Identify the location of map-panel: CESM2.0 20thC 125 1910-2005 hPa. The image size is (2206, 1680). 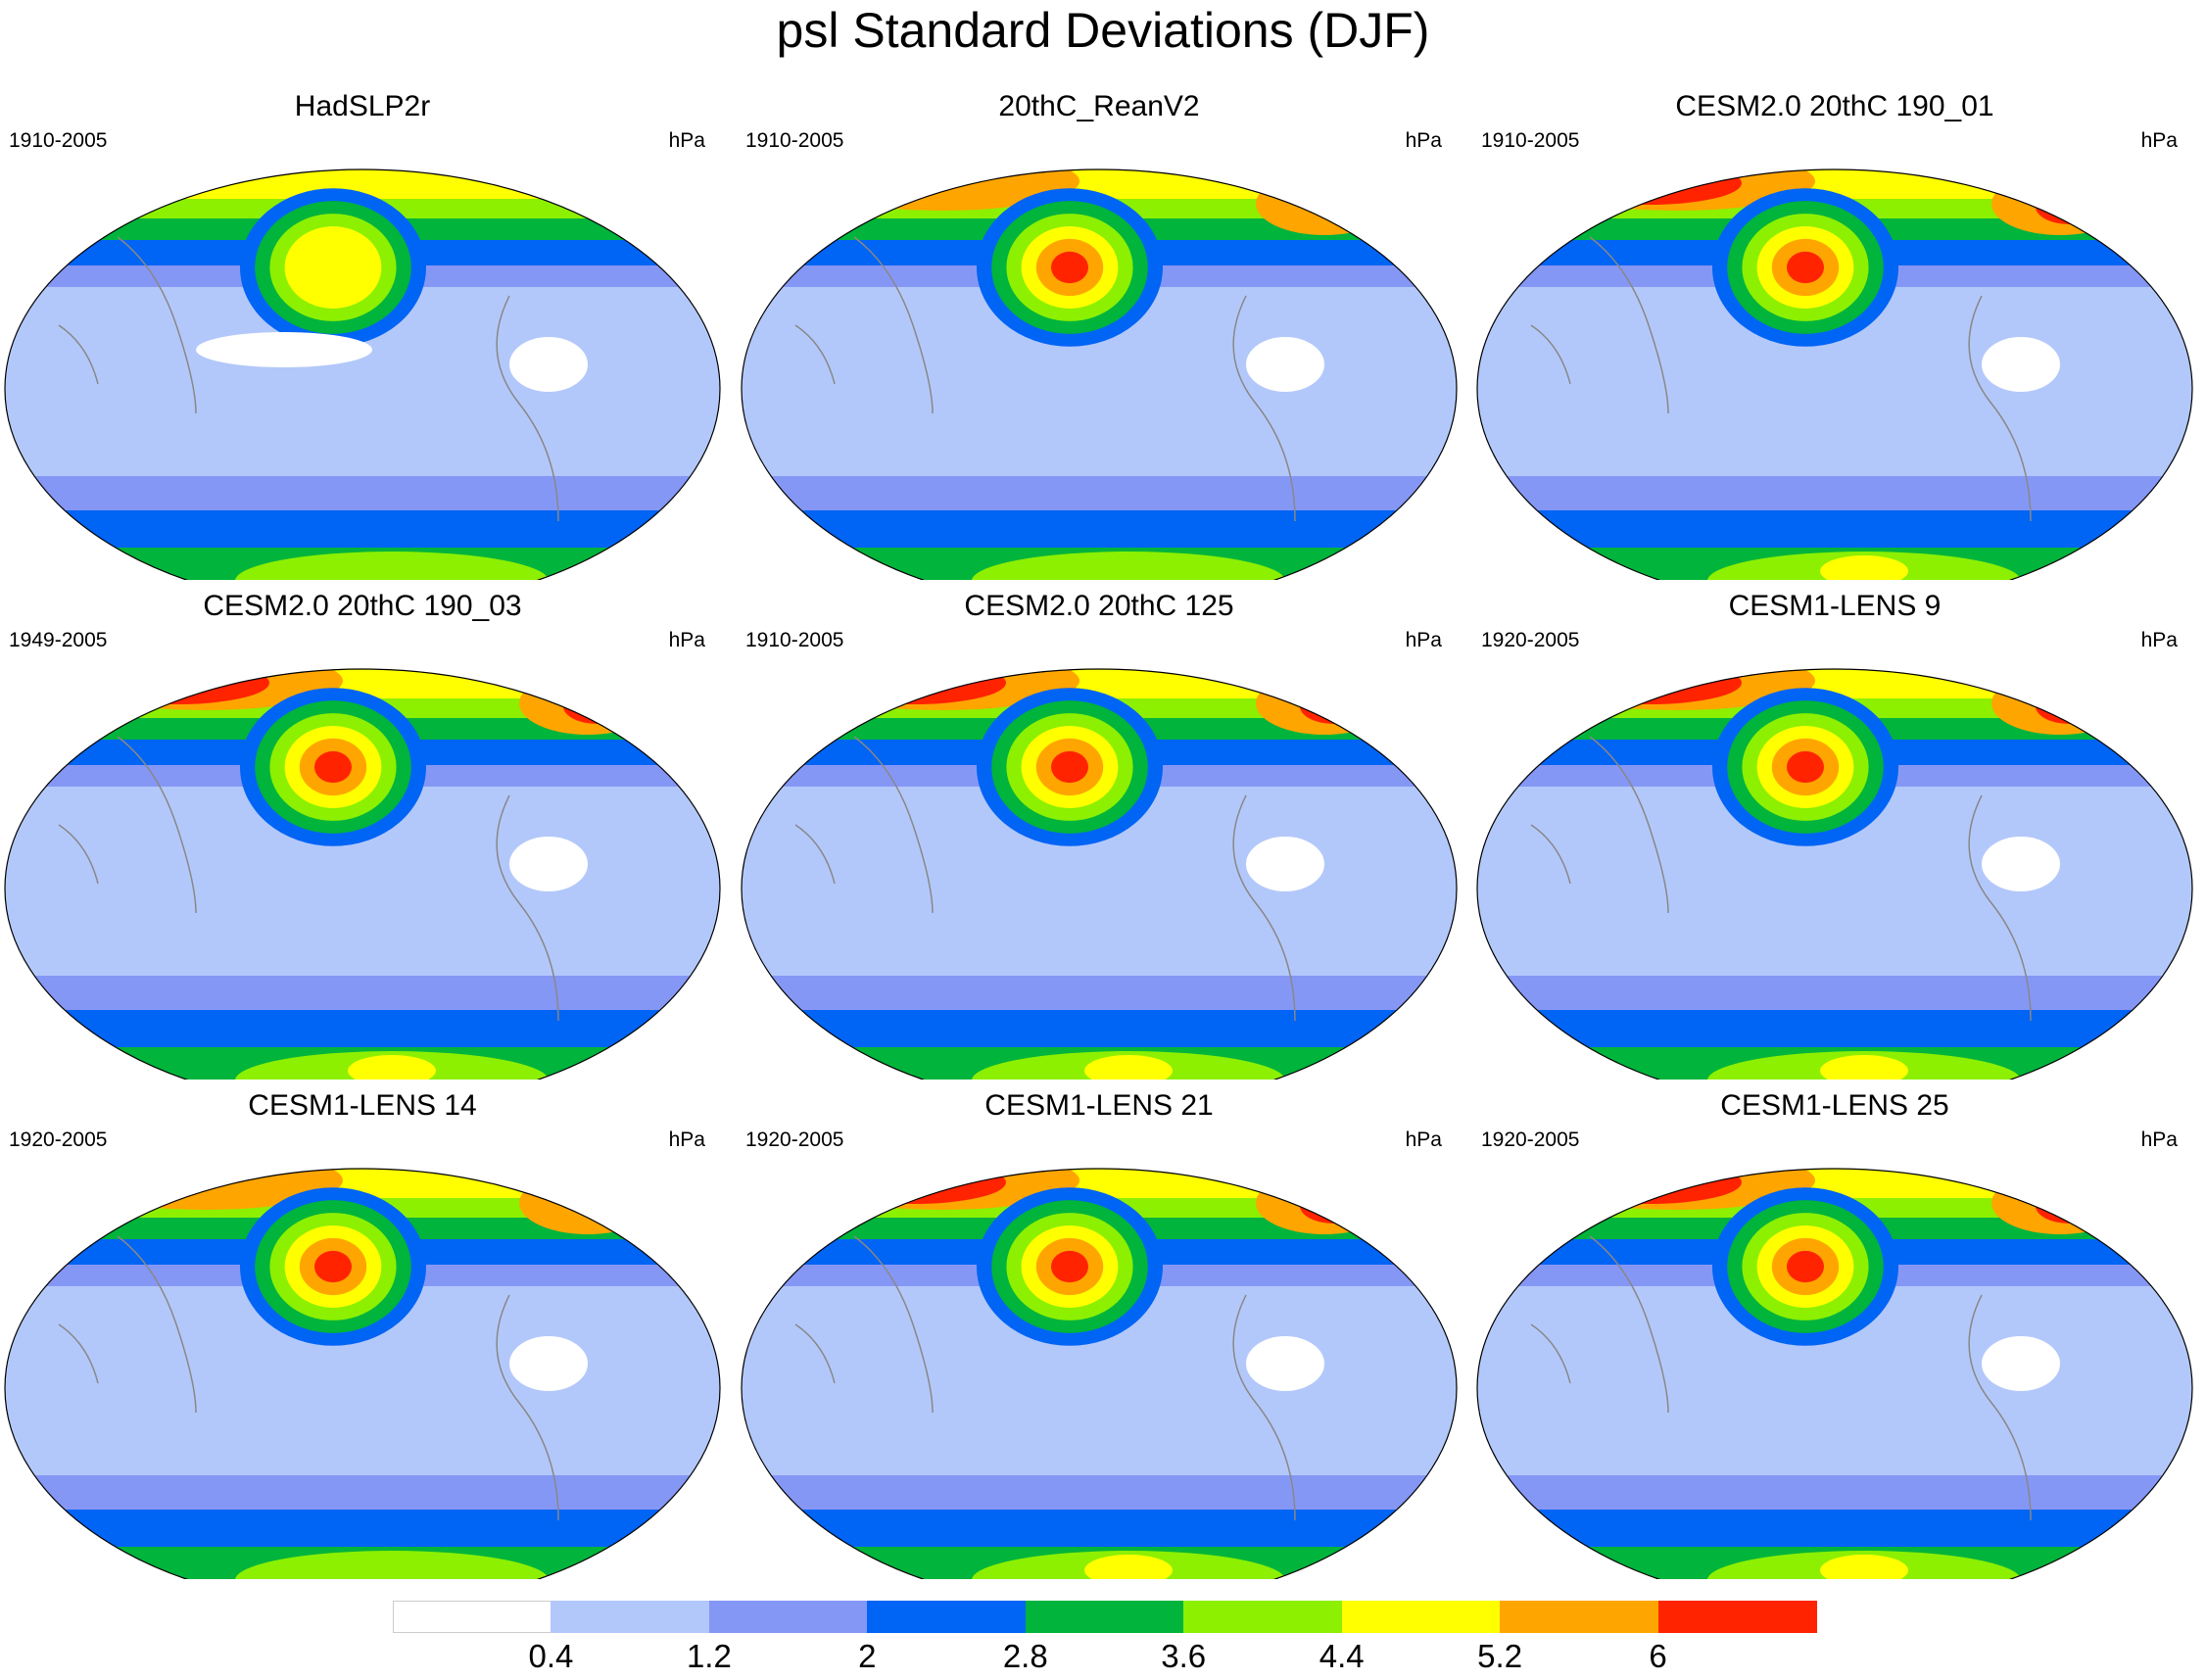
(1099, 835).